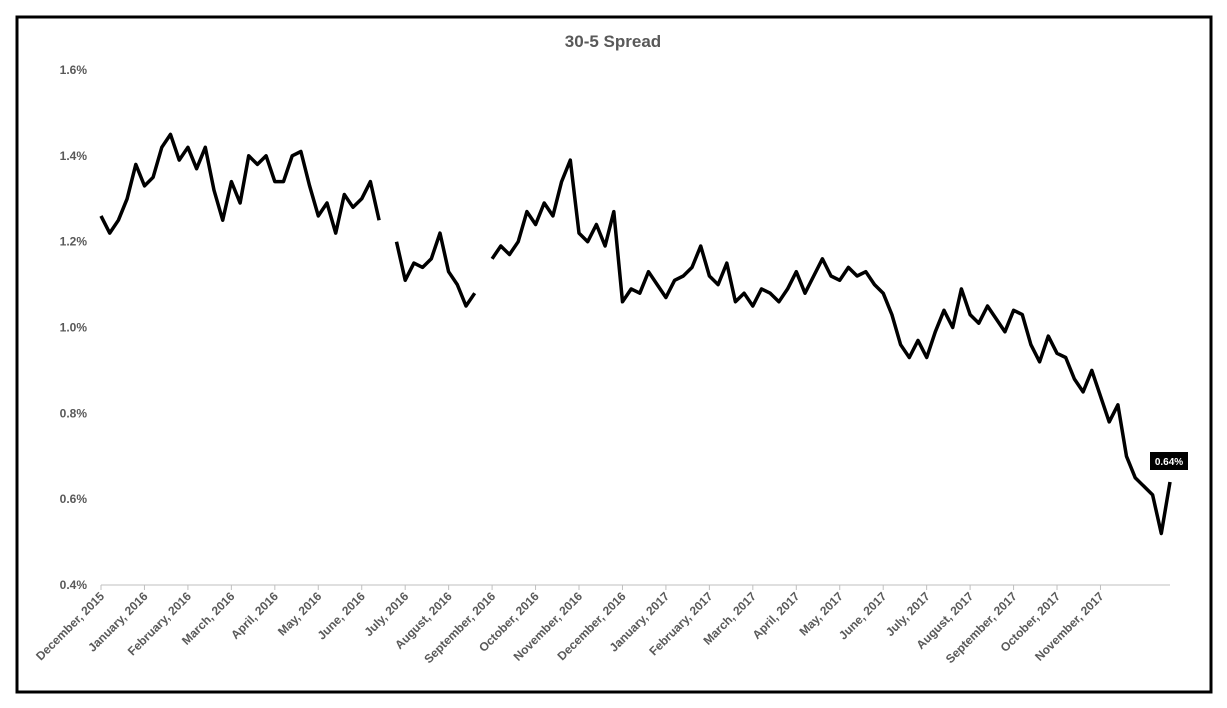 The image size is (1227, 708). Describe the element at coordinates (74, 328) in the screenshot. I see `y-tick-label: 1.0%` at that location.